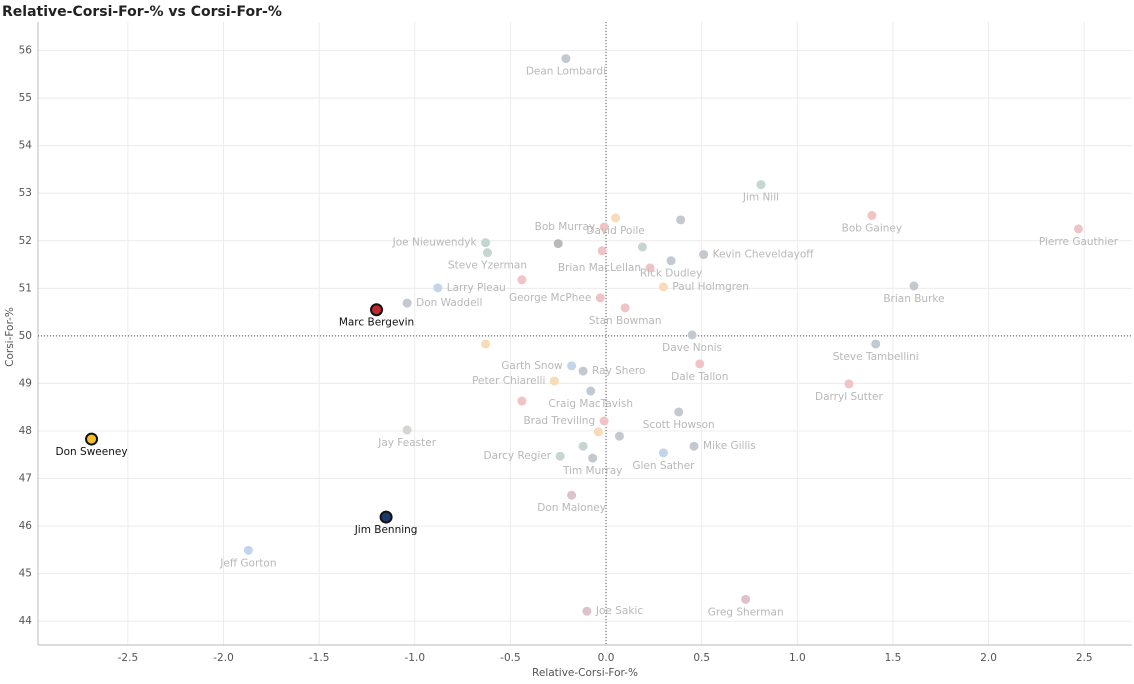  I want to click on x-tick-label: 2.0, so click(988, 658).